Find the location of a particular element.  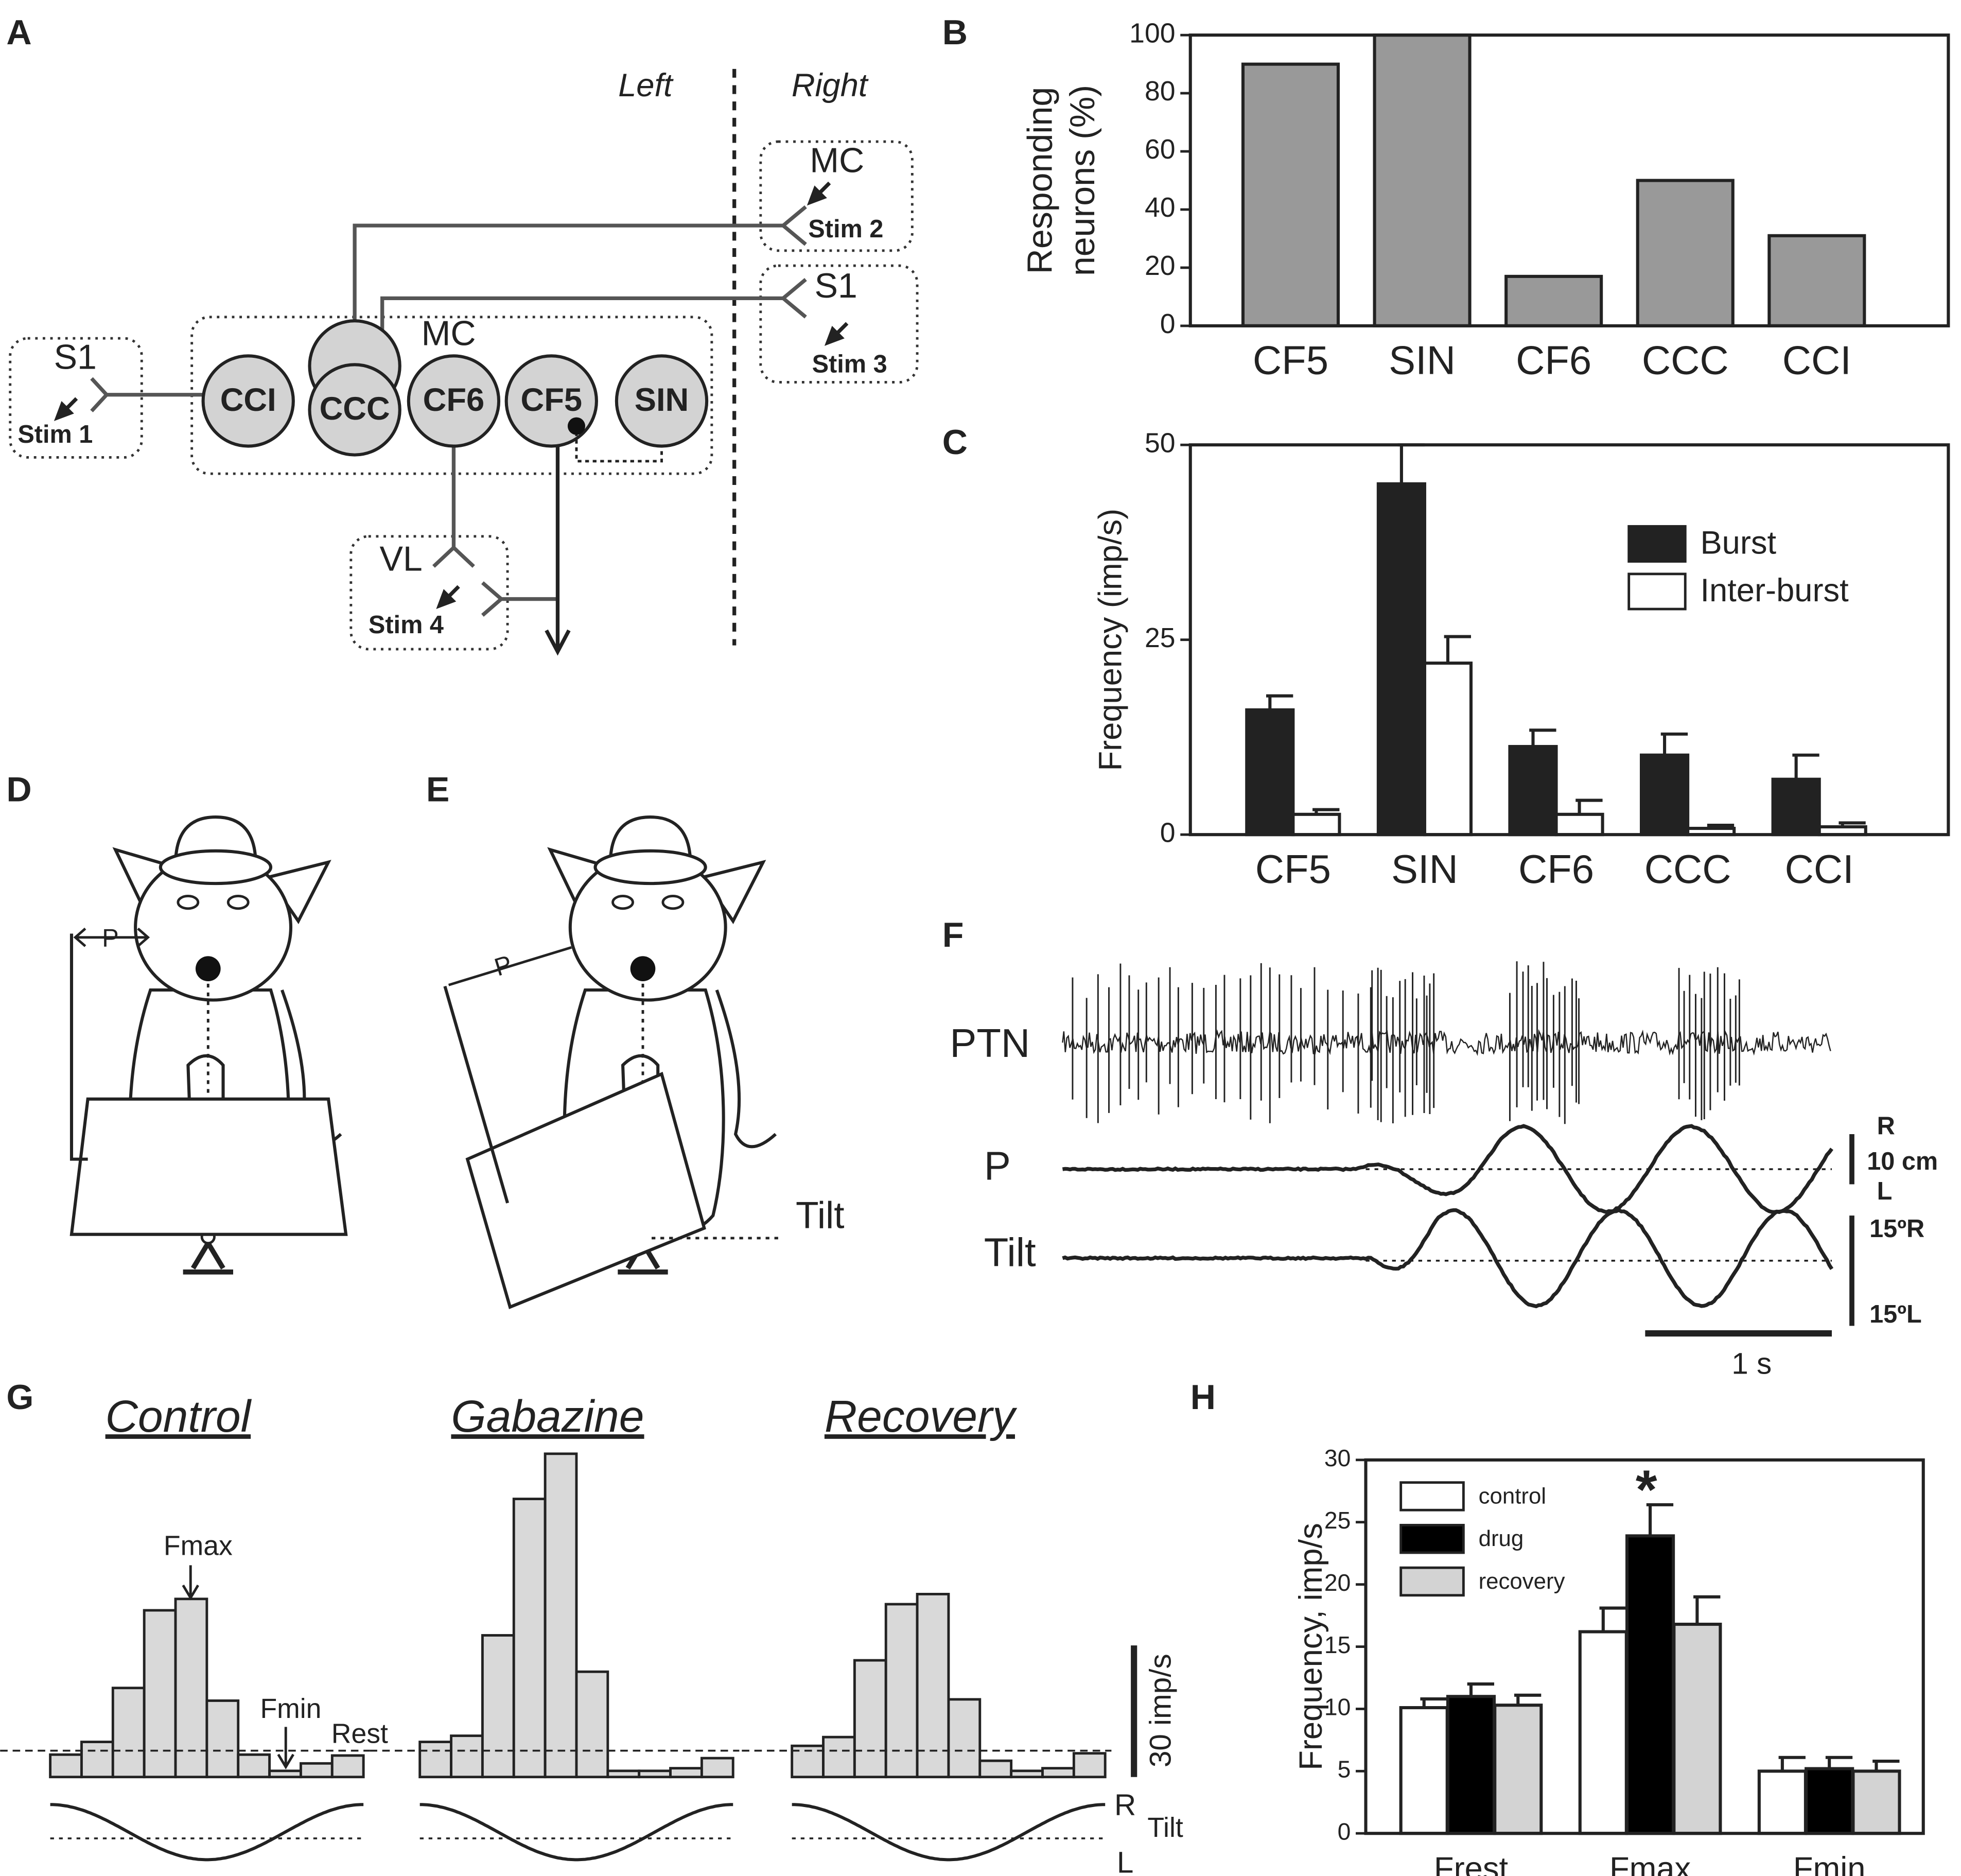

scale-label: 15ºL is located at coordinates (1895, 1314).